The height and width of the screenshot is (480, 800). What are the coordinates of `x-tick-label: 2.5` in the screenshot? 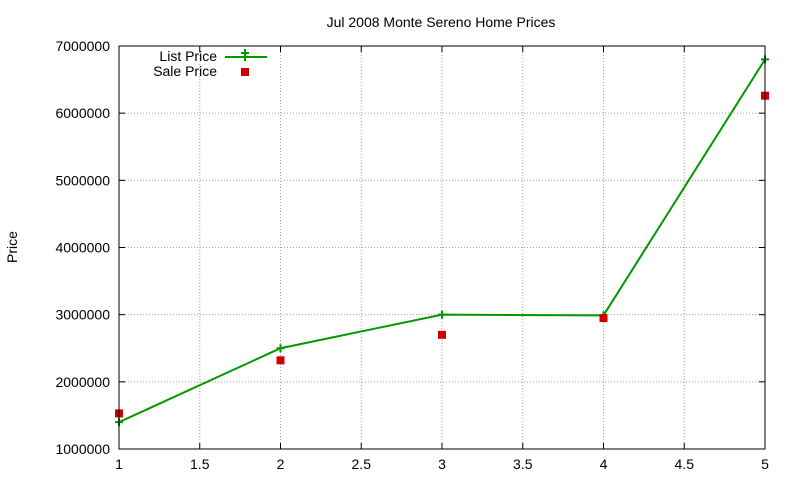 It's located at (362, 464).